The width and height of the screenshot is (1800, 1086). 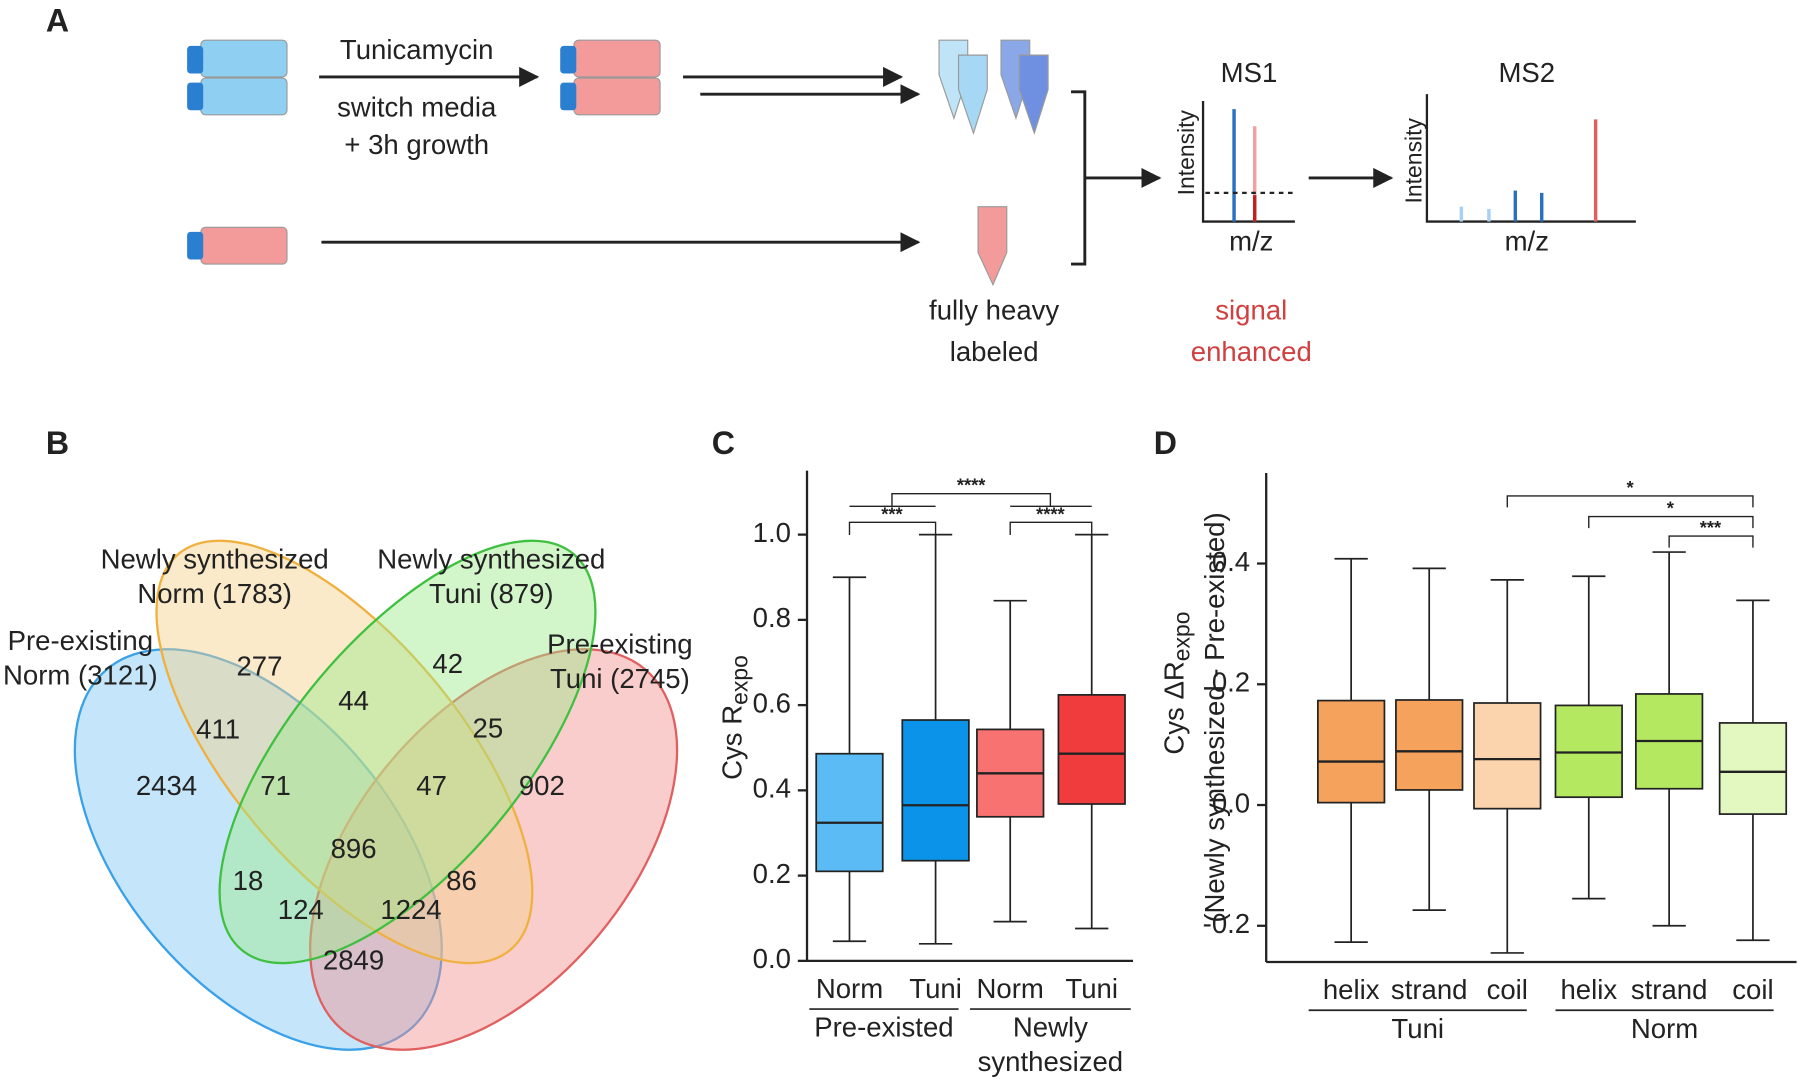 I want to click on y-tick-label: 0.6, so click(x=772, y=702).